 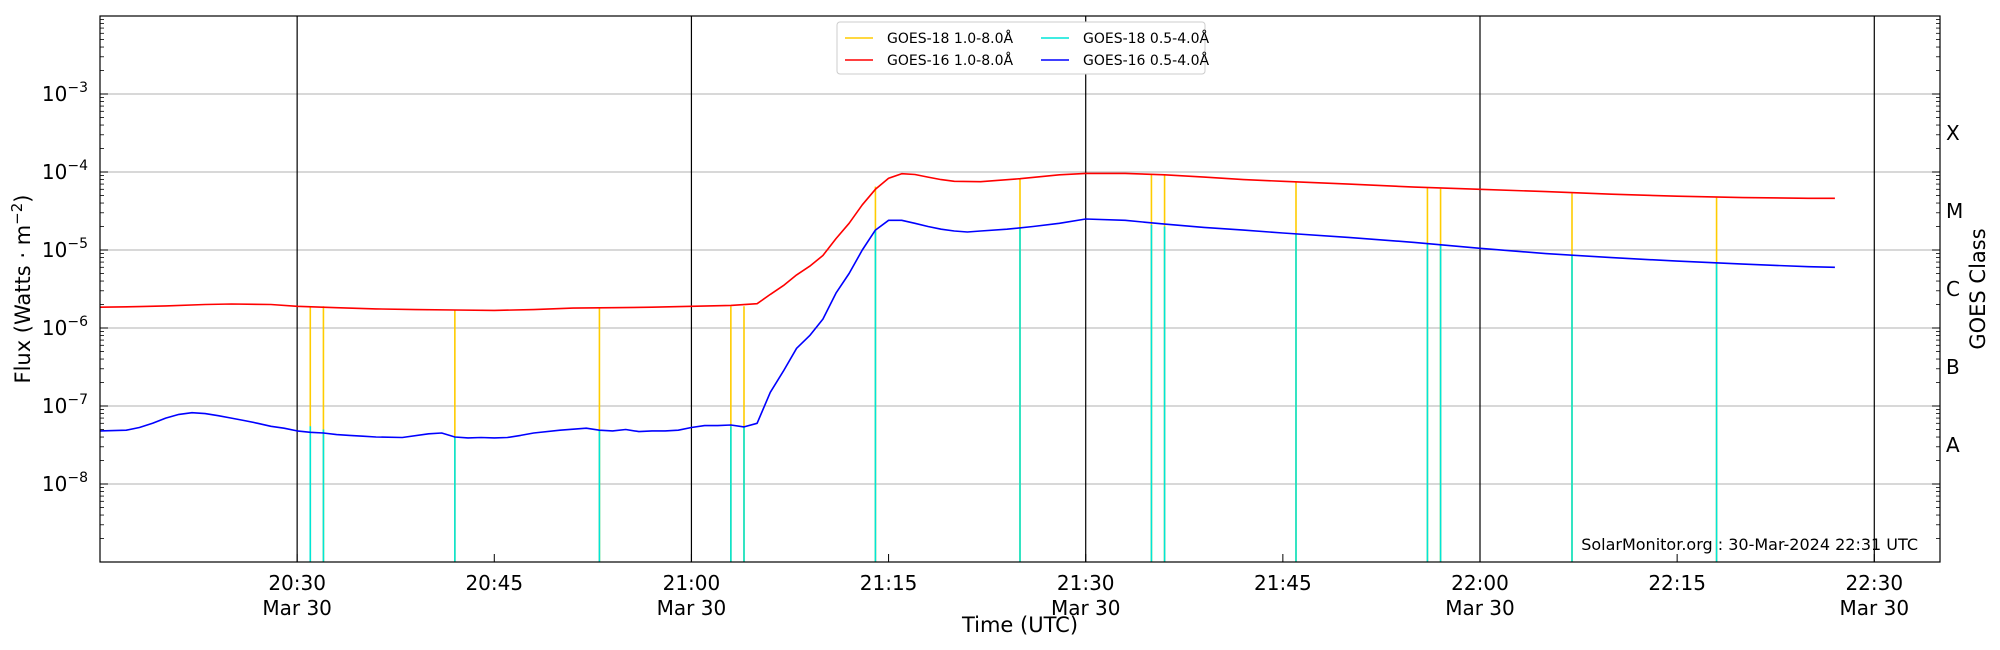 I want to click on legend-label: GOES-18 1.0-8.0Å, so click(x=950, y=38).